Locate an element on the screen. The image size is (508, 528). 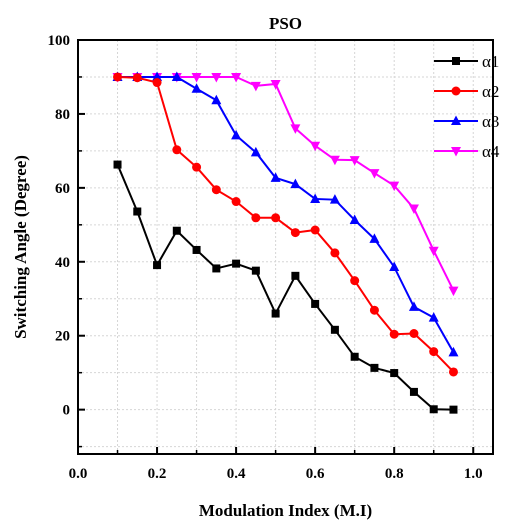
legend-entry-2: α2 is located at coordinates (466, 91).